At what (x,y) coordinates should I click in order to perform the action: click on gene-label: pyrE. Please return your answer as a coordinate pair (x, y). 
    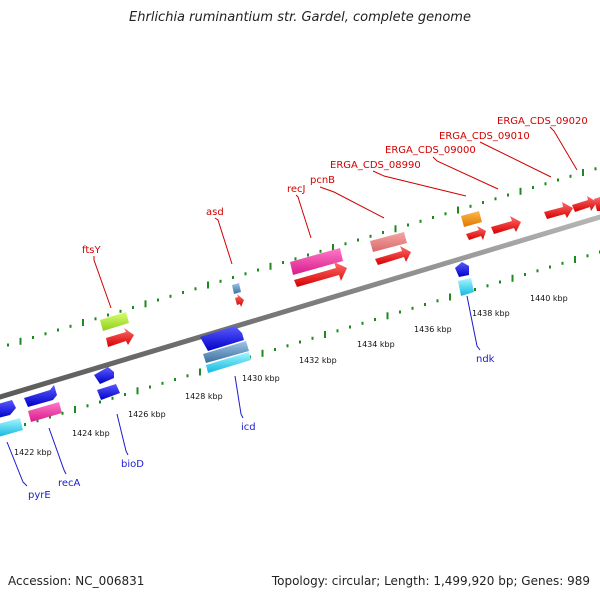
    Looking at the image, I should click on (39, 495).